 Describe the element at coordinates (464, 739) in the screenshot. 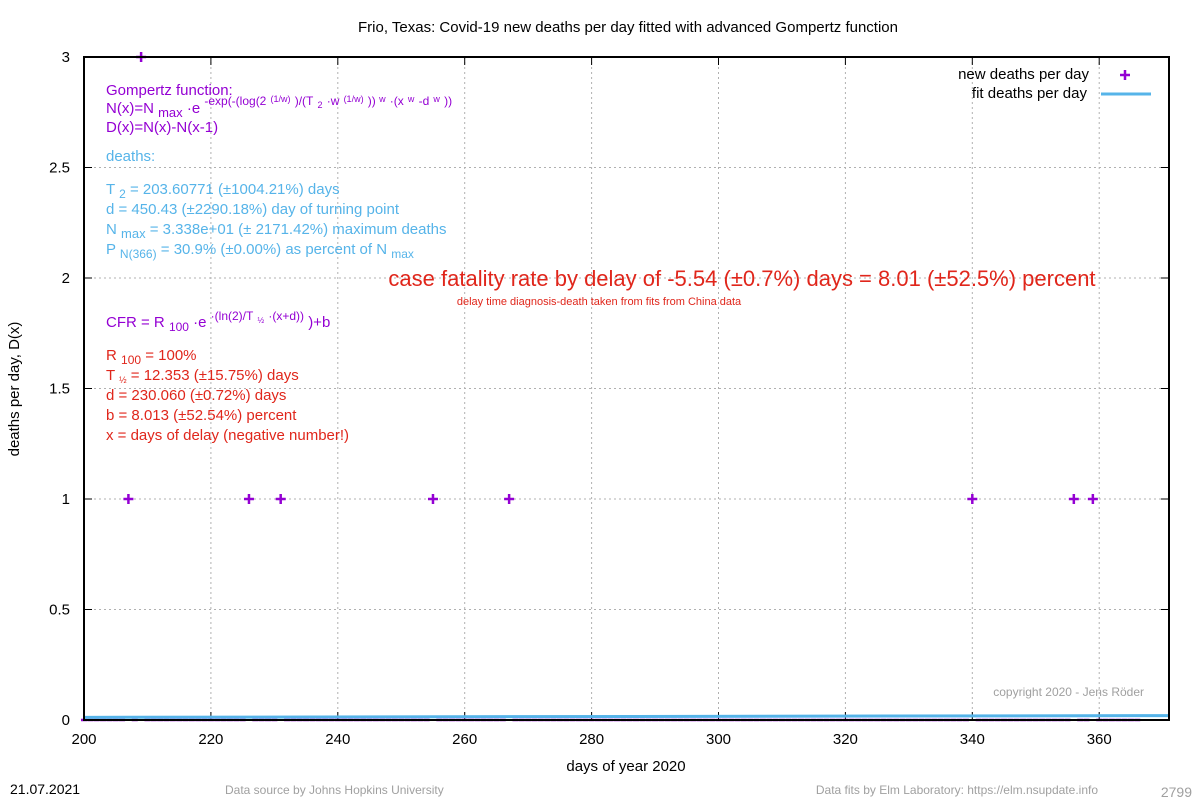

I see `x-tick-label: 260` at that location.